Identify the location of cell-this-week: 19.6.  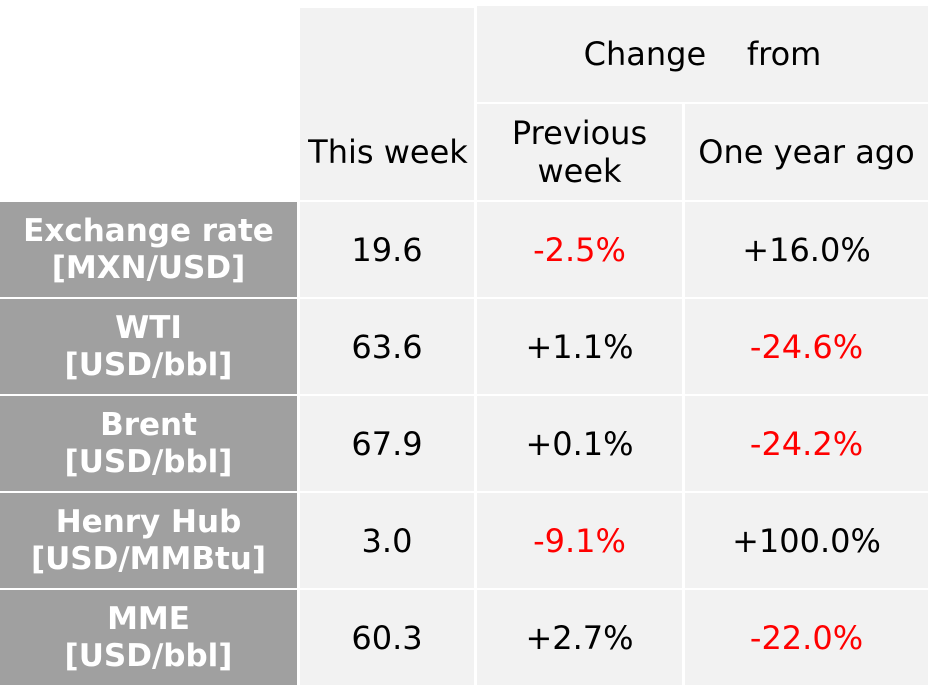
(387, 249).